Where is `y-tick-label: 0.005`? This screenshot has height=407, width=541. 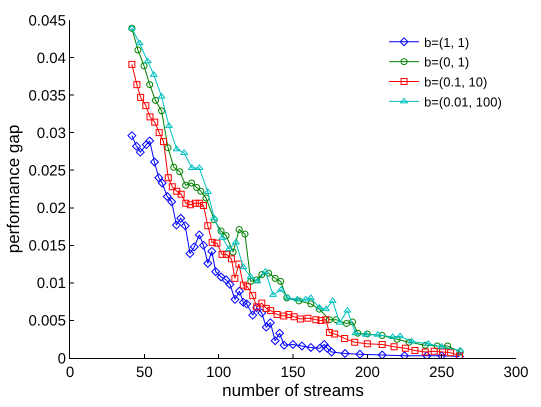 y-tick-label: 0.005 is located at coordinates (47, 321).